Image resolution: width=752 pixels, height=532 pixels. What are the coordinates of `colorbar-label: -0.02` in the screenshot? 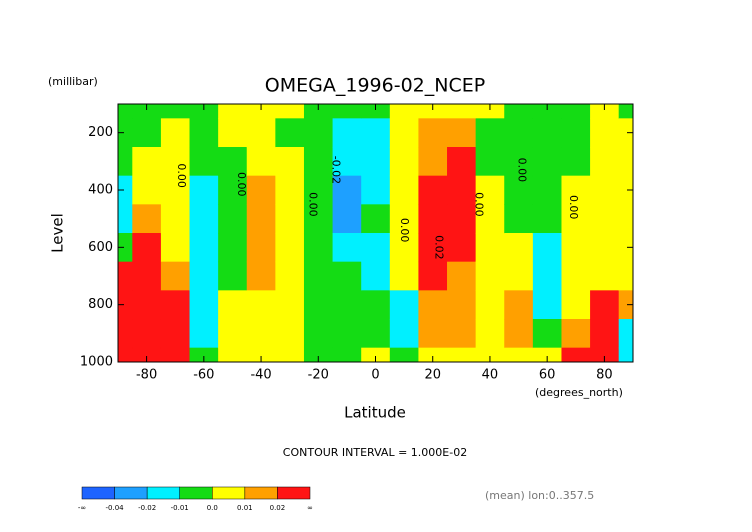 It's located at (147, 508).